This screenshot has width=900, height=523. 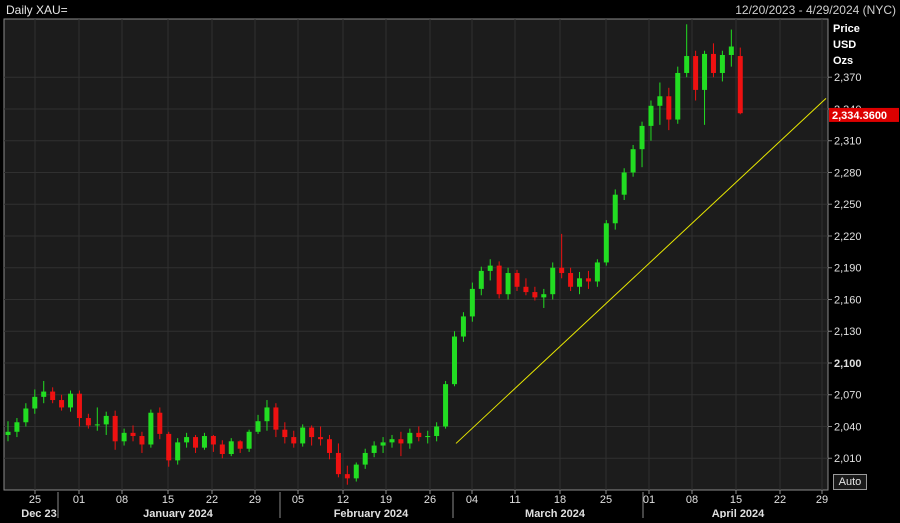 I want to click on y-tick-label: 2,280, so click(x=848, y=173).